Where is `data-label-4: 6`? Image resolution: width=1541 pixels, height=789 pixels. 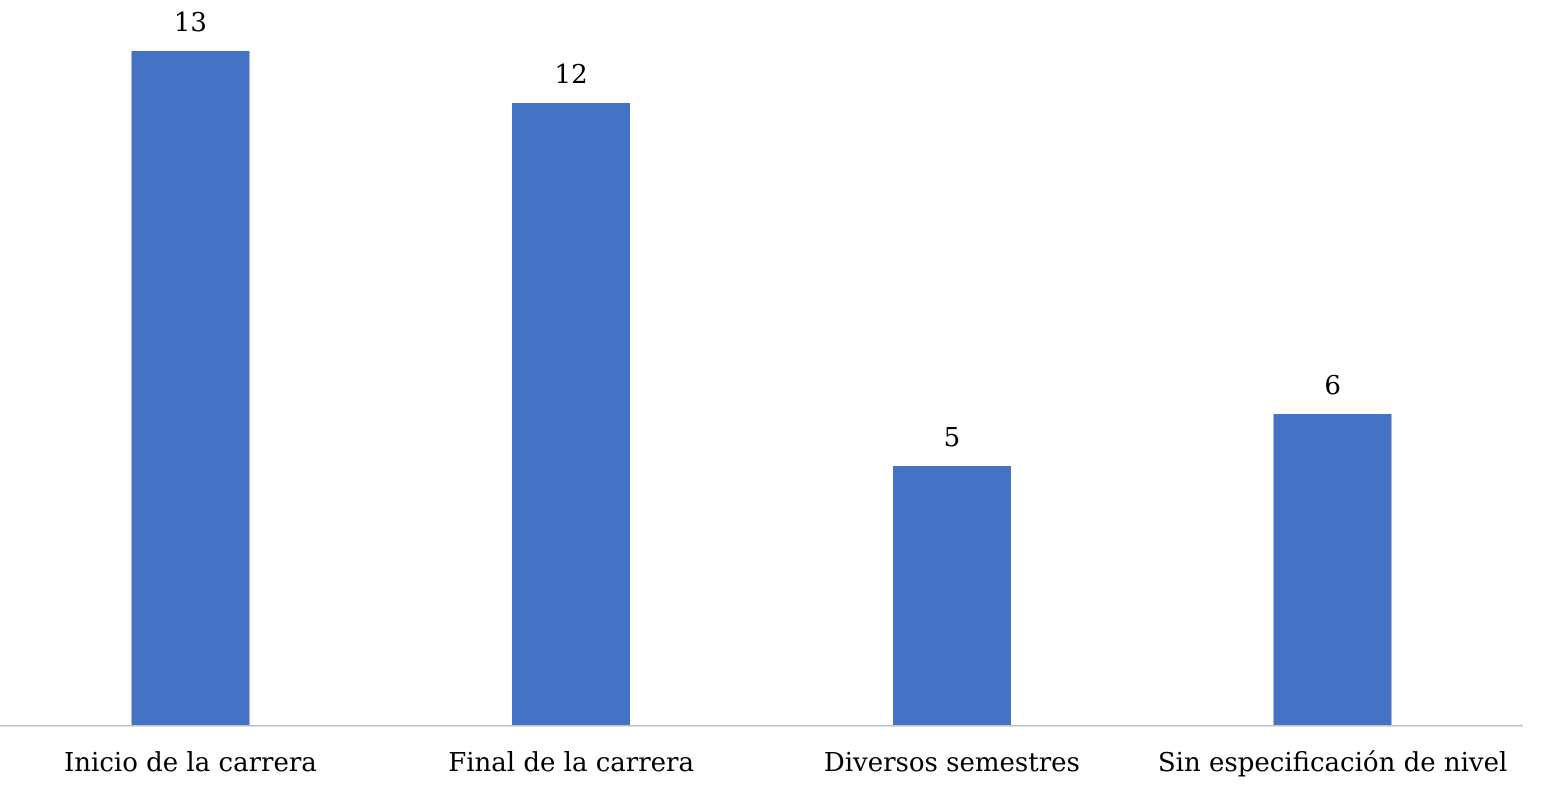
data-label-4: 6 is located at coordinates (1332, 386).